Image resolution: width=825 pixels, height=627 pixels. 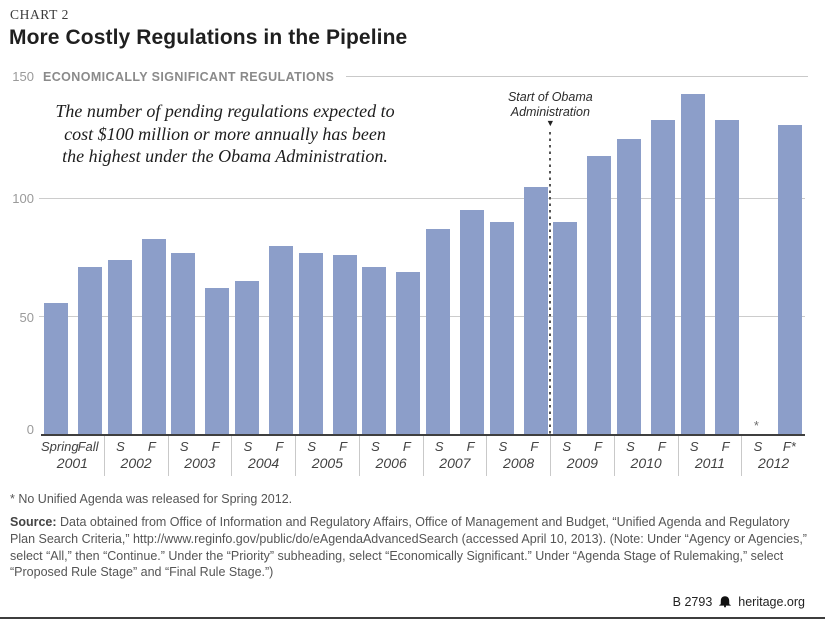 What do you see at coordinates (189, 76) in the screenshot?
I see `series-label: ECONOMICALLY SIGNIFICANT REGULATIONS` at bounding box center [189, 76].